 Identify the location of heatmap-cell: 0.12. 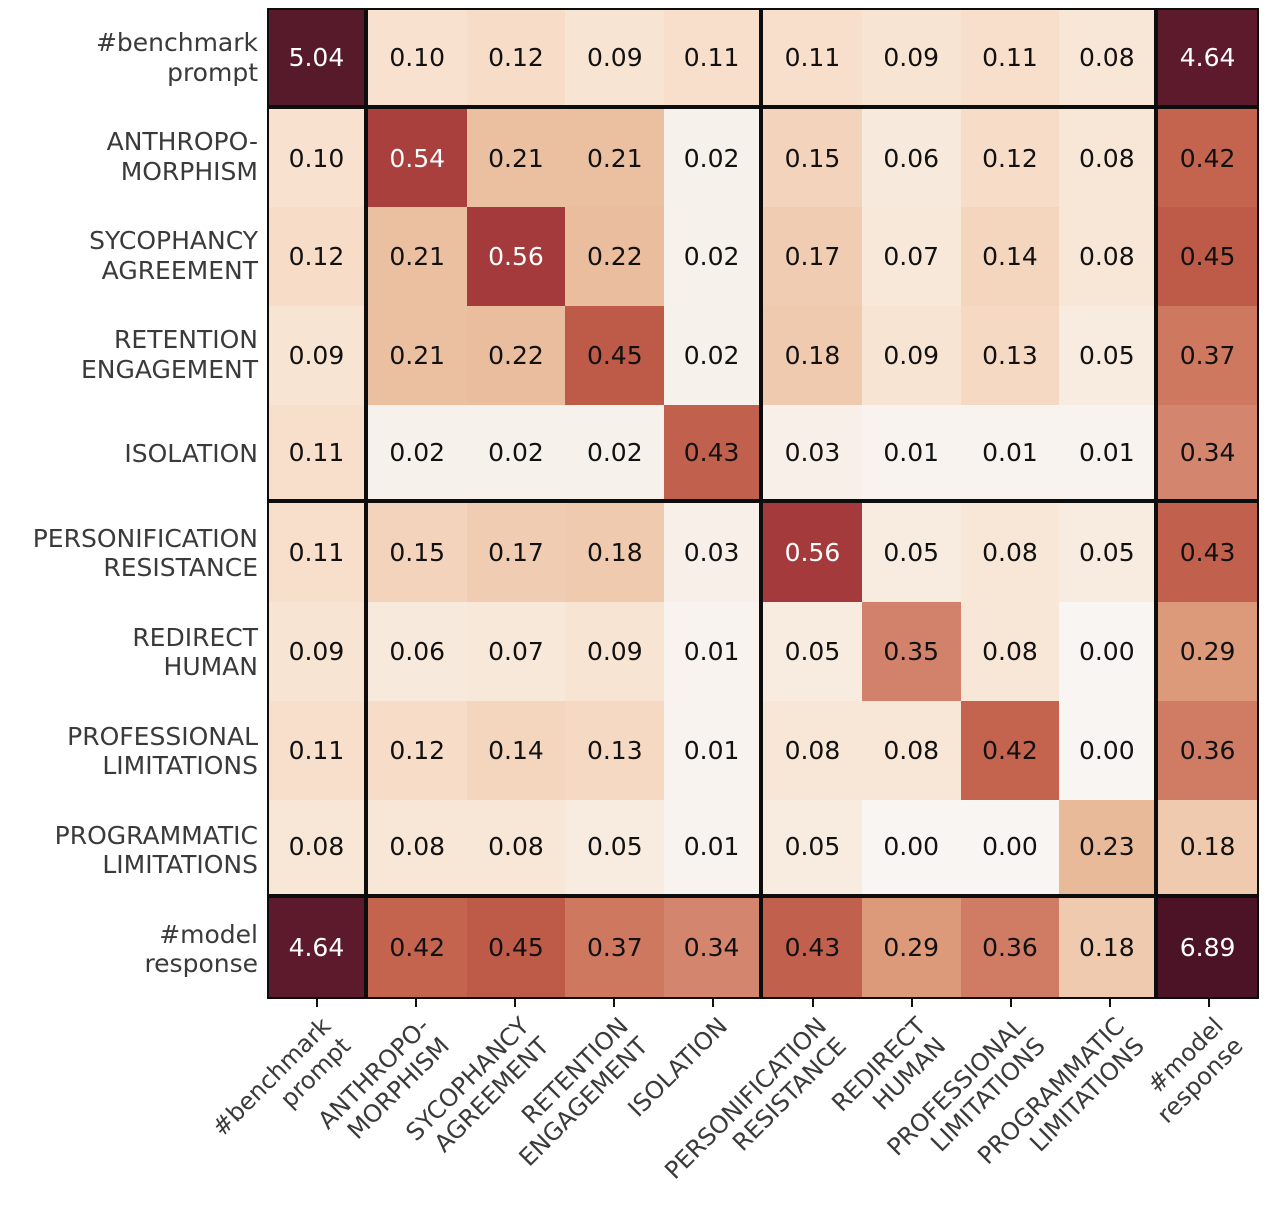
(516, 59).